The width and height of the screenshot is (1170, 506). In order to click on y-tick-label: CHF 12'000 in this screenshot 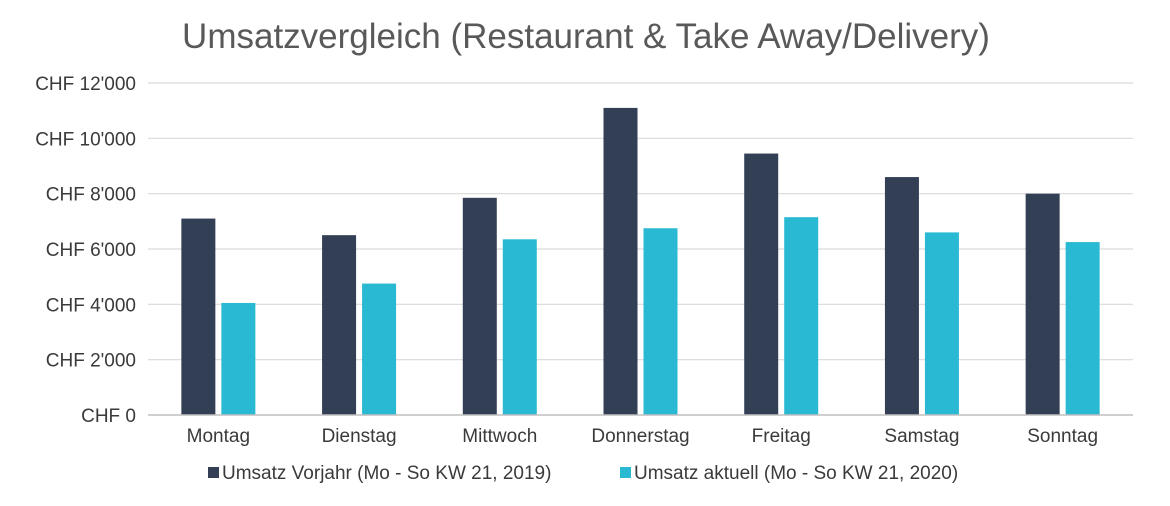, I will do `click(85, 84)`.